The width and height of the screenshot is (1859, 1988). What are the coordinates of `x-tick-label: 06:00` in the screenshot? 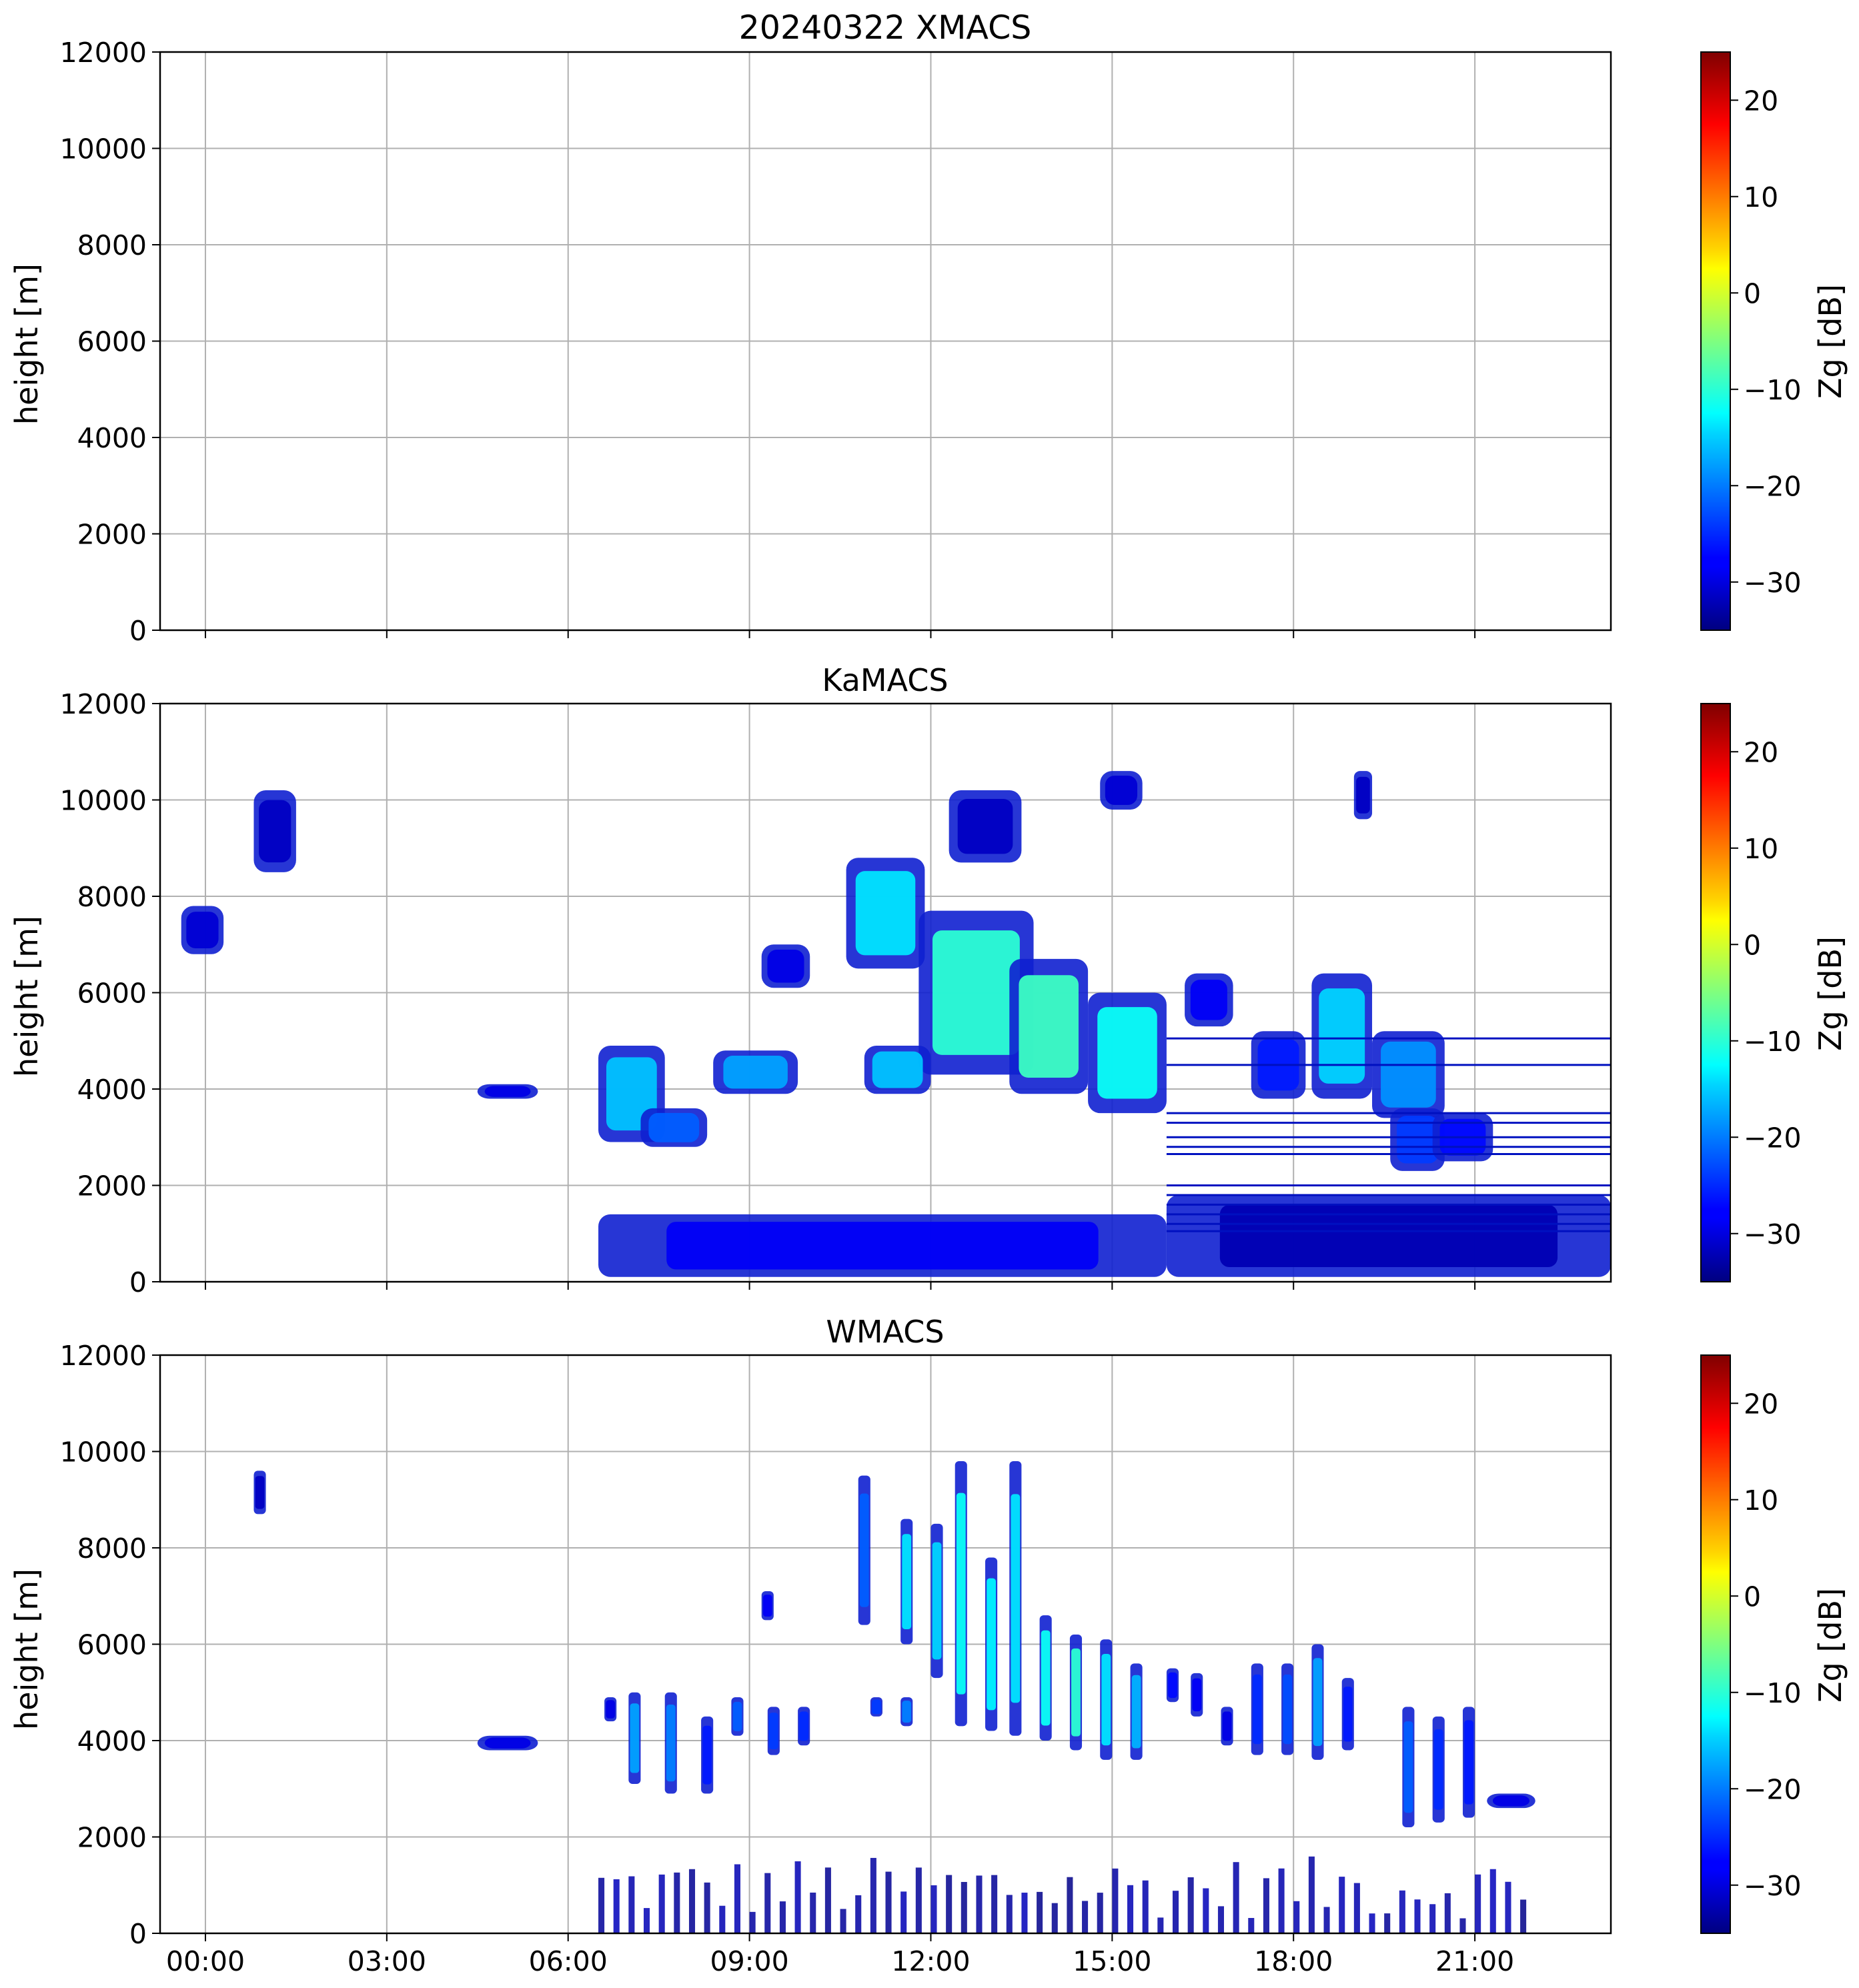 It's located at (568, 1961).